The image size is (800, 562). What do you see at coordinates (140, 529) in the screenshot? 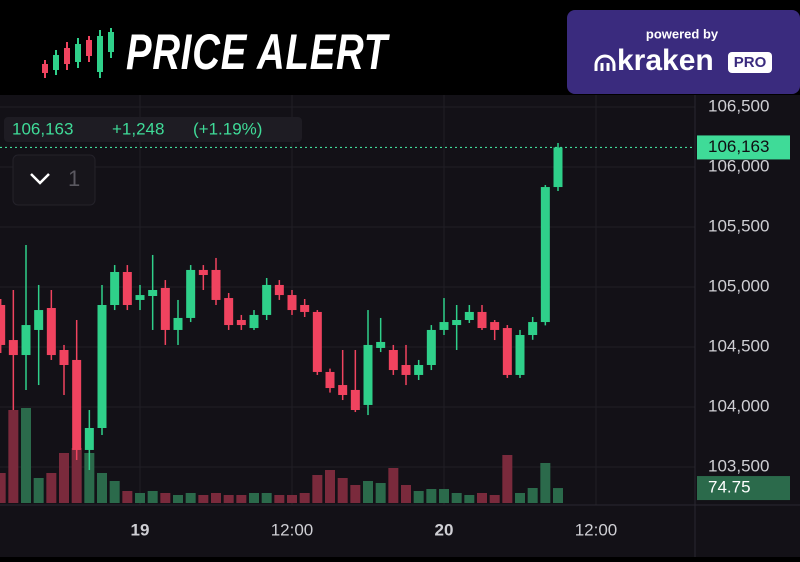
I see `x-tick-label: 19` at bounding box center [140, 529].